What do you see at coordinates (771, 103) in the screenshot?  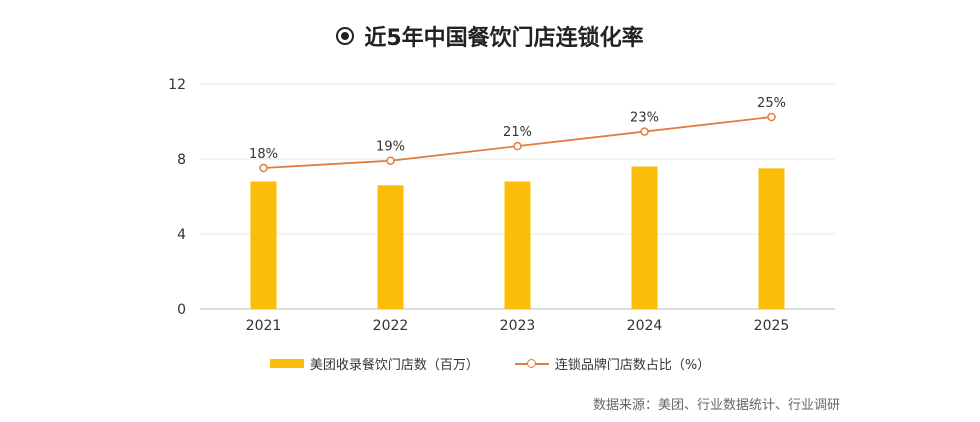 I see `line-data-label: 25%` at bounding box center [771, 103].